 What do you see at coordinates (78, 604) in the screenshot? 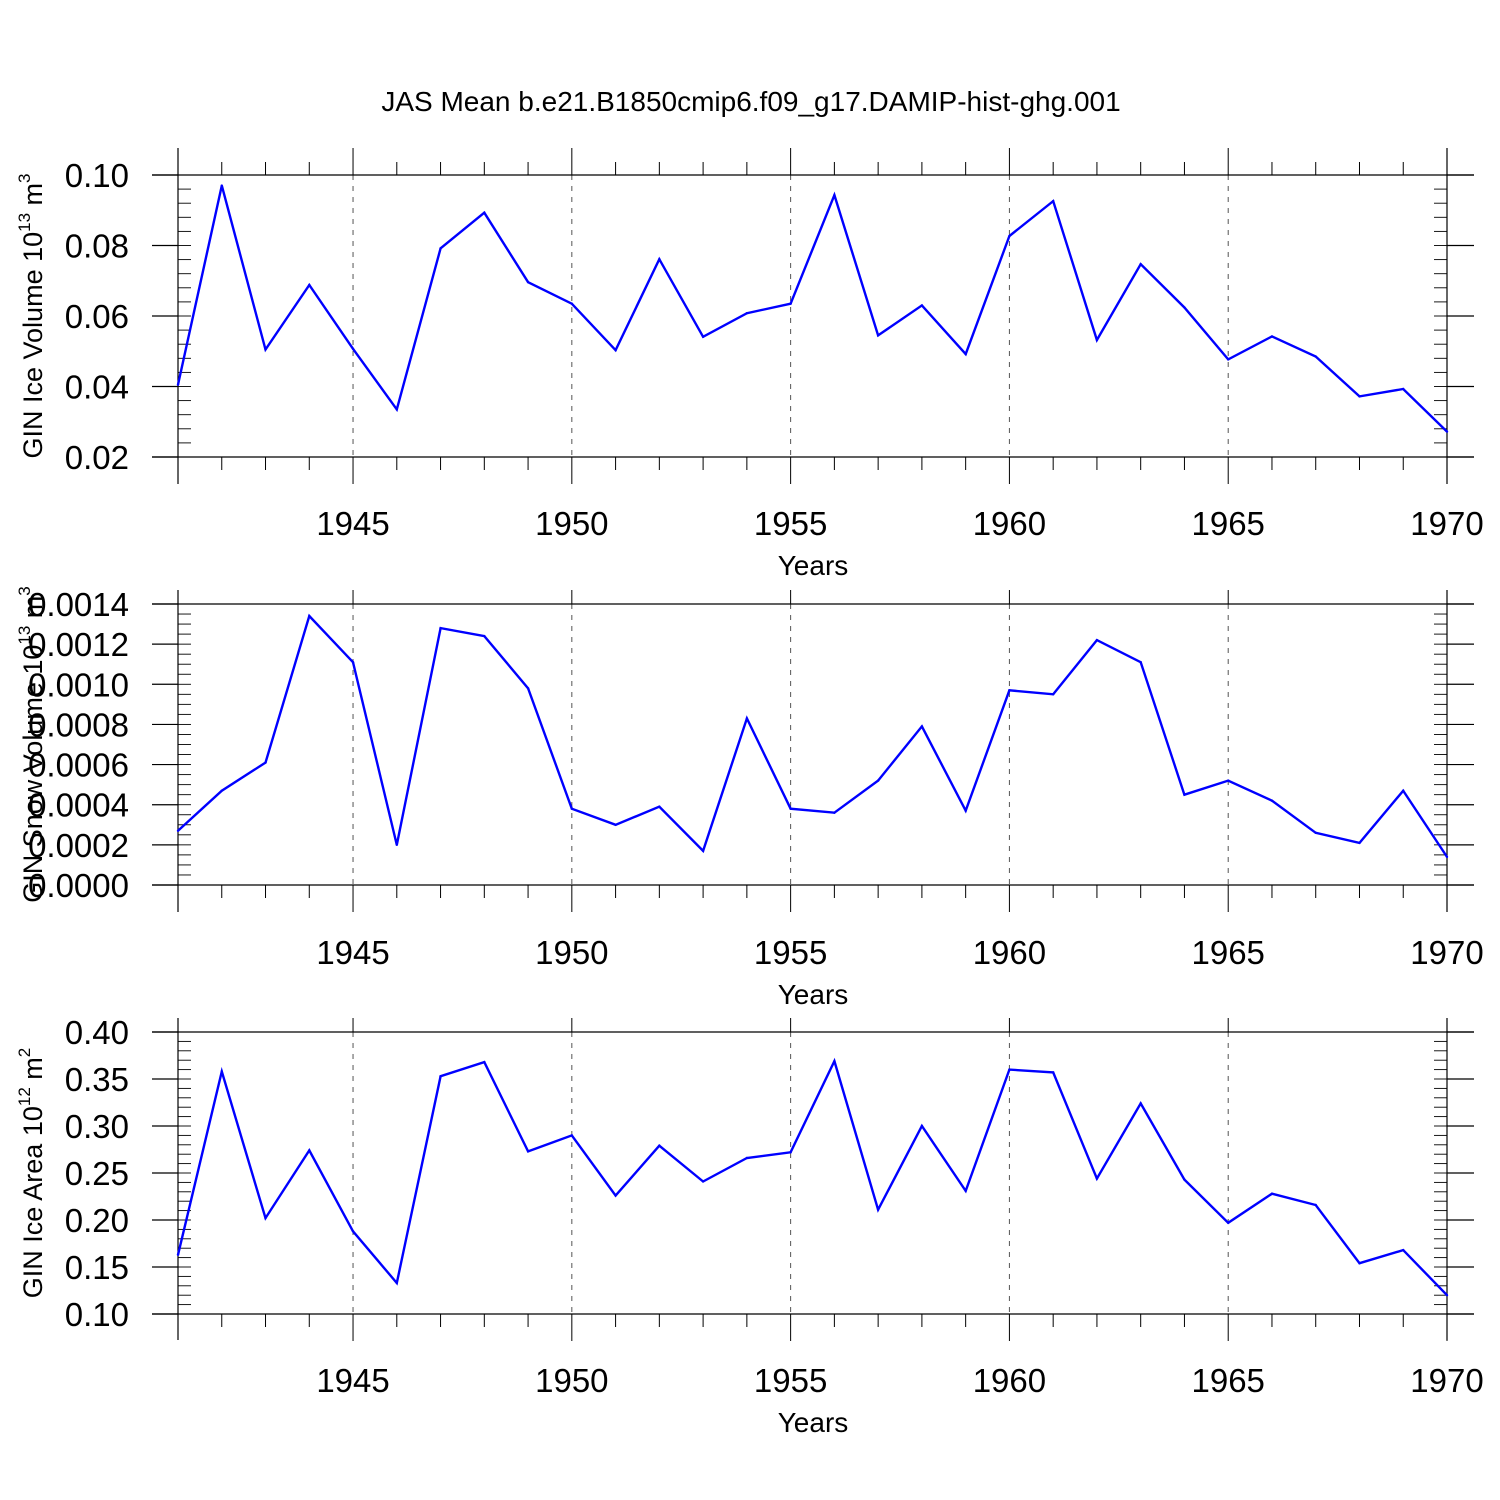
I see `y-tick-label: 0.0014` at bounding box center [78, 604].